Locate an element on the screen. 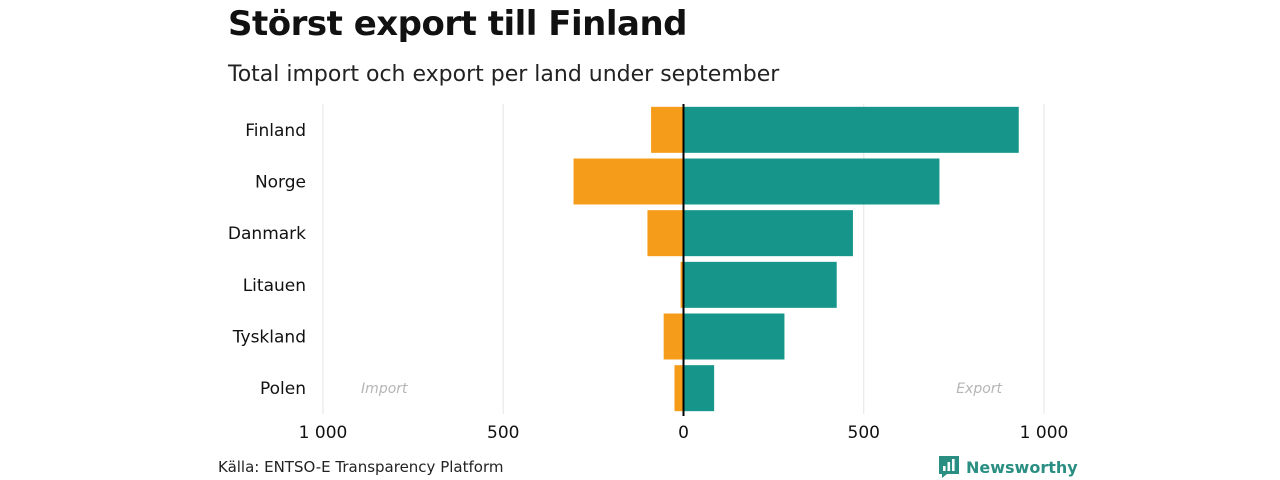 This screenshot has width=1280, height=480. bar-export-litauen is located at coordinates (760, 284).